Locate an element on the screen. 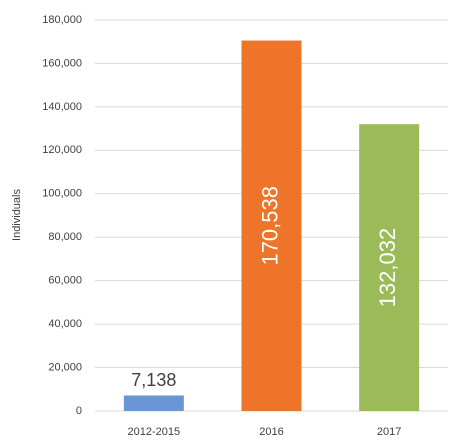 The height and width of the screenshot is (444, 449). y-tick-label: 180,000 is located at coordinates (62, 20).